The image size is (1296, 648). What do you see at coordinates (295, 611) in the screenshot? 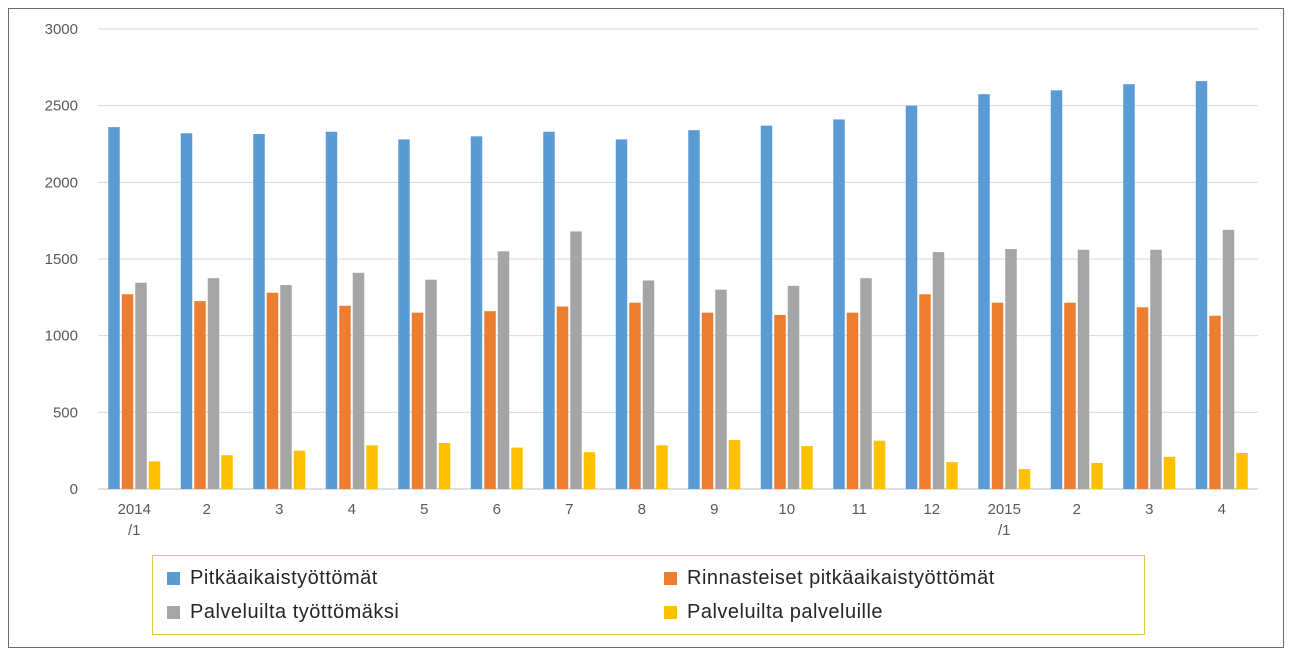
I see `legend-label: Palveluilta työttömäksi` at bounding box center [295, 611].